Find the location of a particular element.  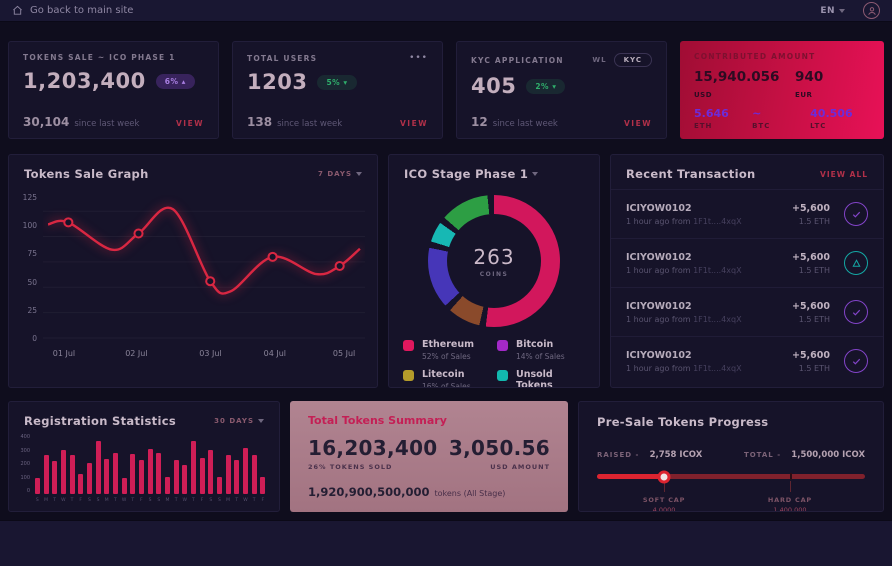

panel-title: Registration Statistics is located at coordinates (100, 421).